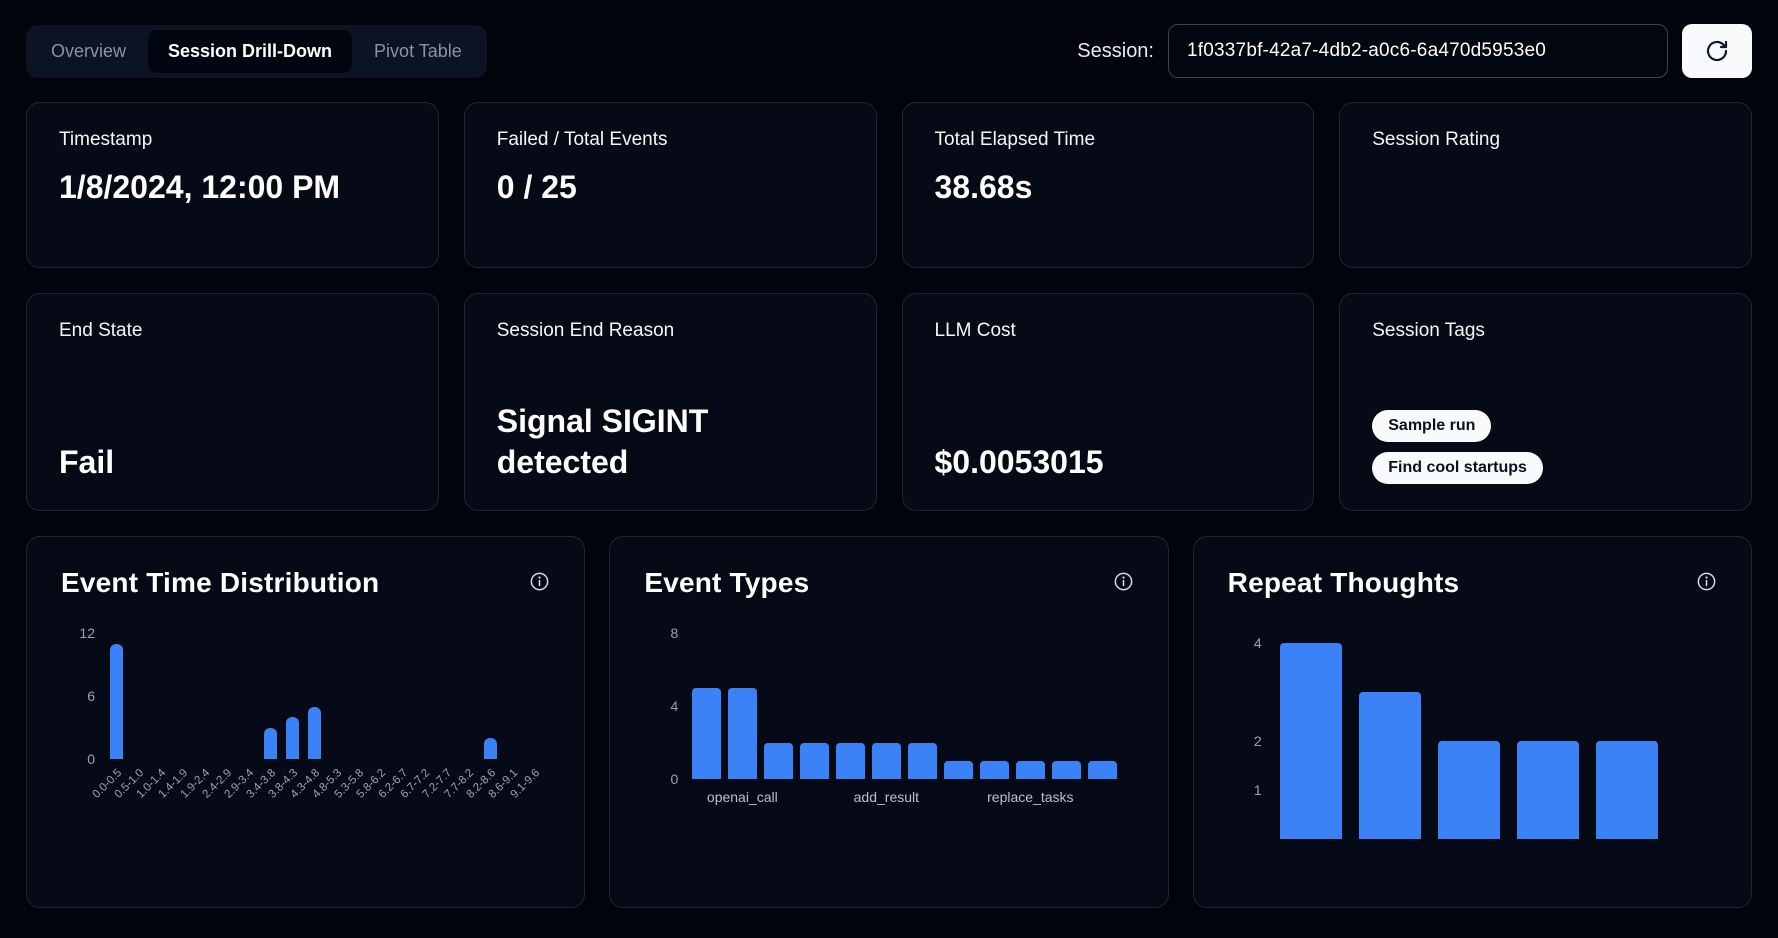 The height and width of the screenshot is (938, 1778). I want to click on stat-card-session-rating: Session Rating, so click(1545, 185).